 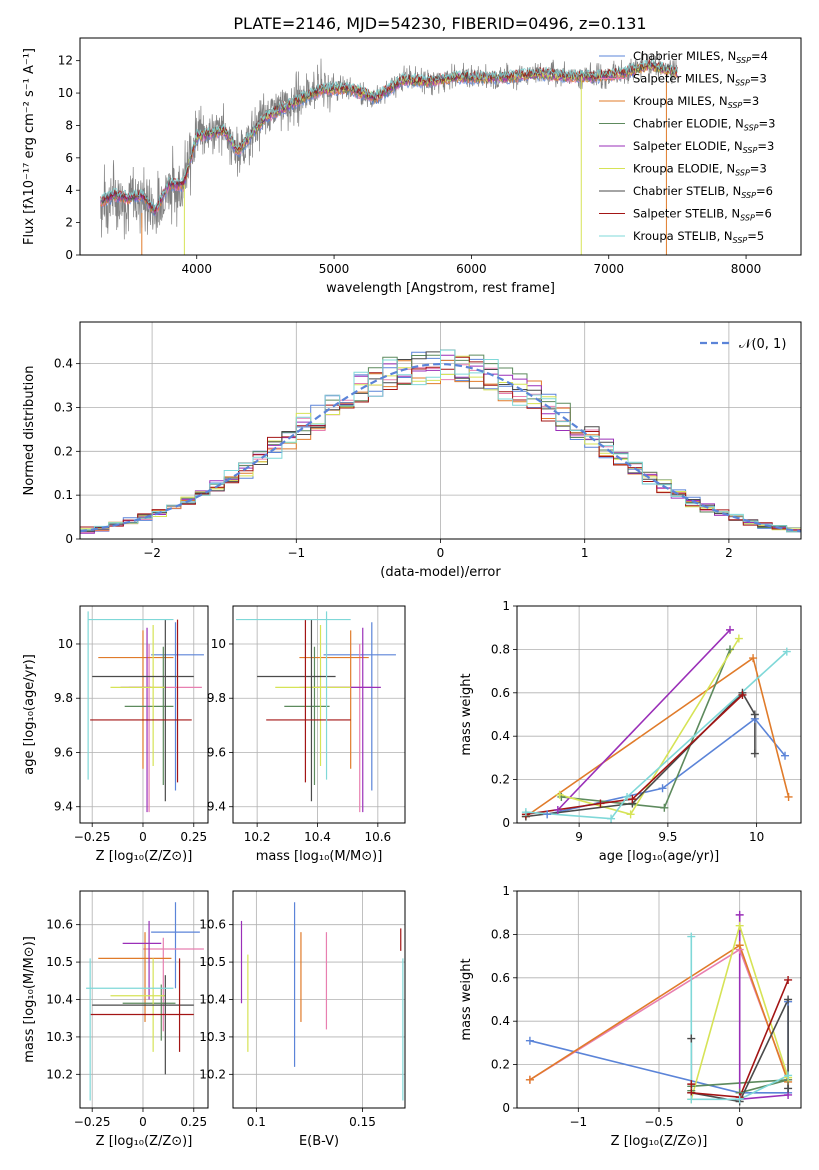 I want to click on legend-model-name: Chabrier ELODIE, so click(x=680, y=124).